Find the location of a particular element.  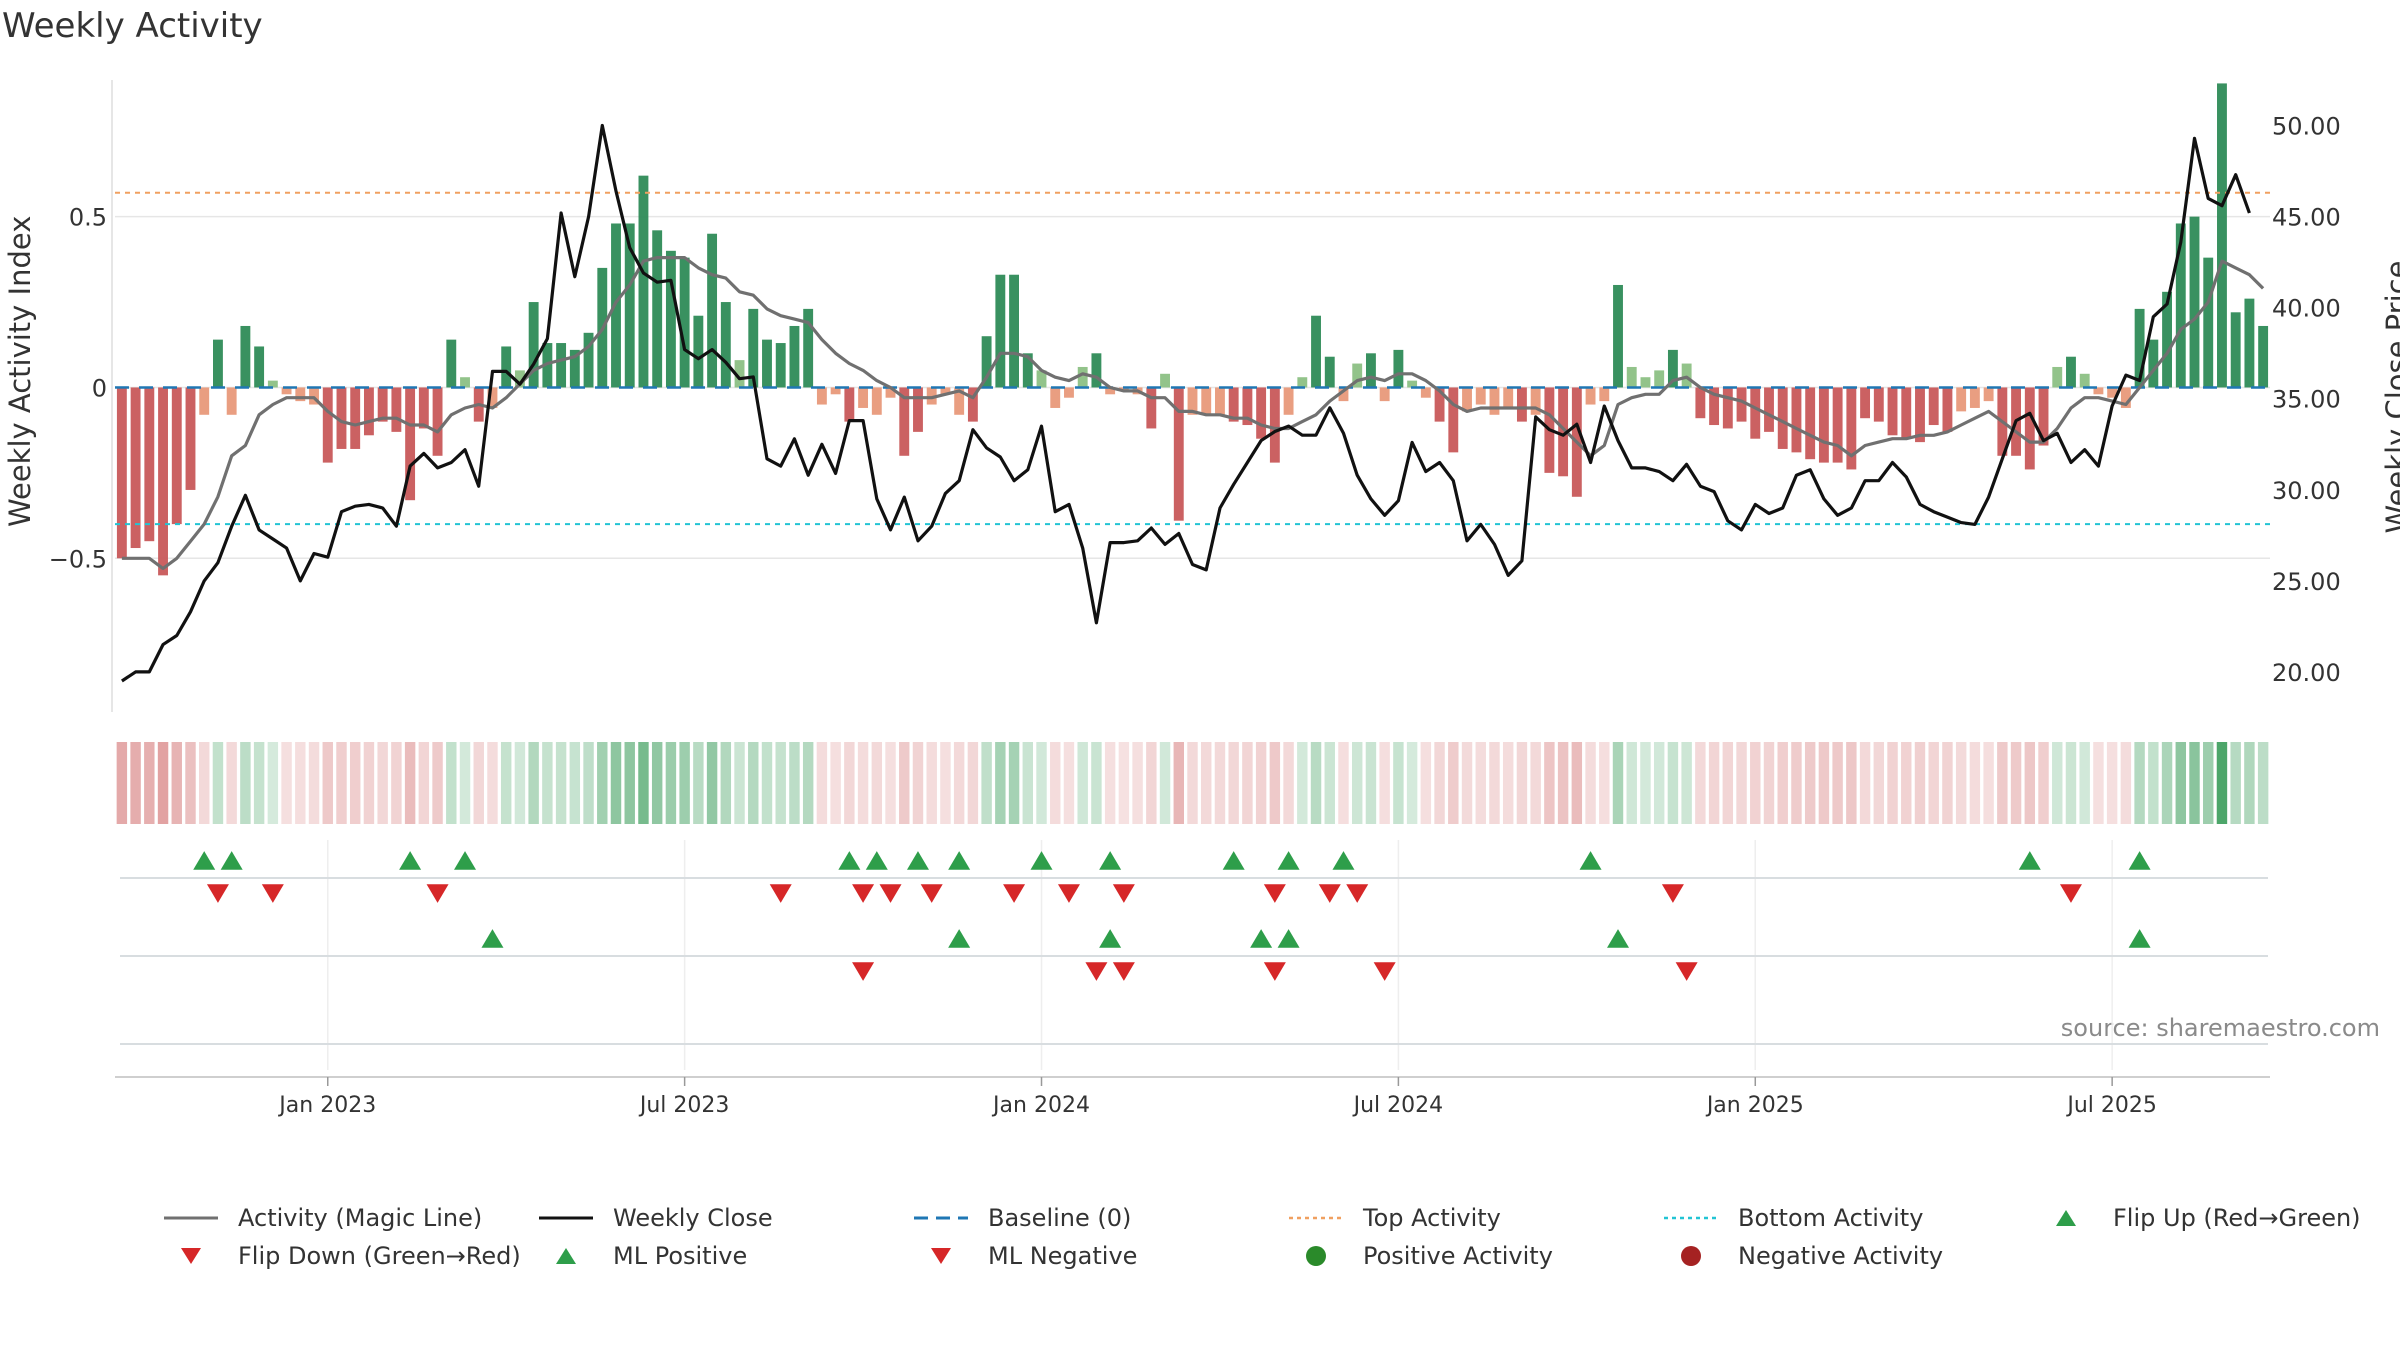

x-tick-label: Jan 2024 is located at coordinates (1040, 1105).